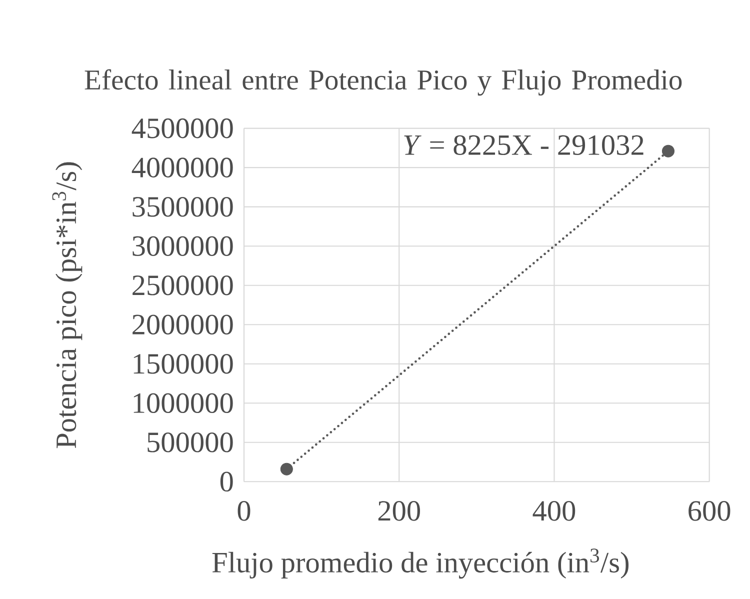  Describe the element at coordinates (183, 403) in the screenshot. I see `y-tick-label: 1000000` at that location.